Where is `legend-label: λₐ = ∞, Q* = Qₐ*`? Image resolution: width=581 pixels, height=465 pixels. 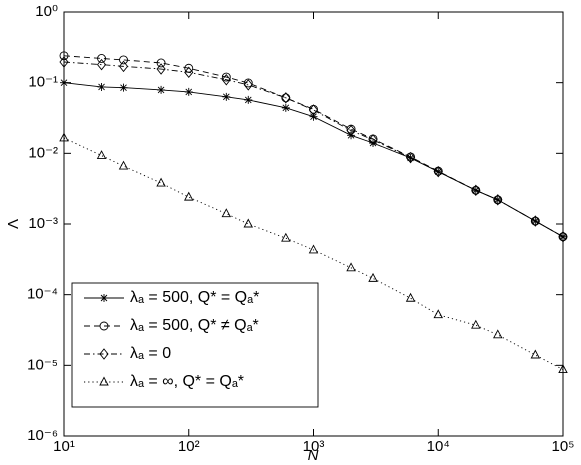
legend-label: λₐ = ∞, Q* = Qₐ* is located at coordinates (187, 381).